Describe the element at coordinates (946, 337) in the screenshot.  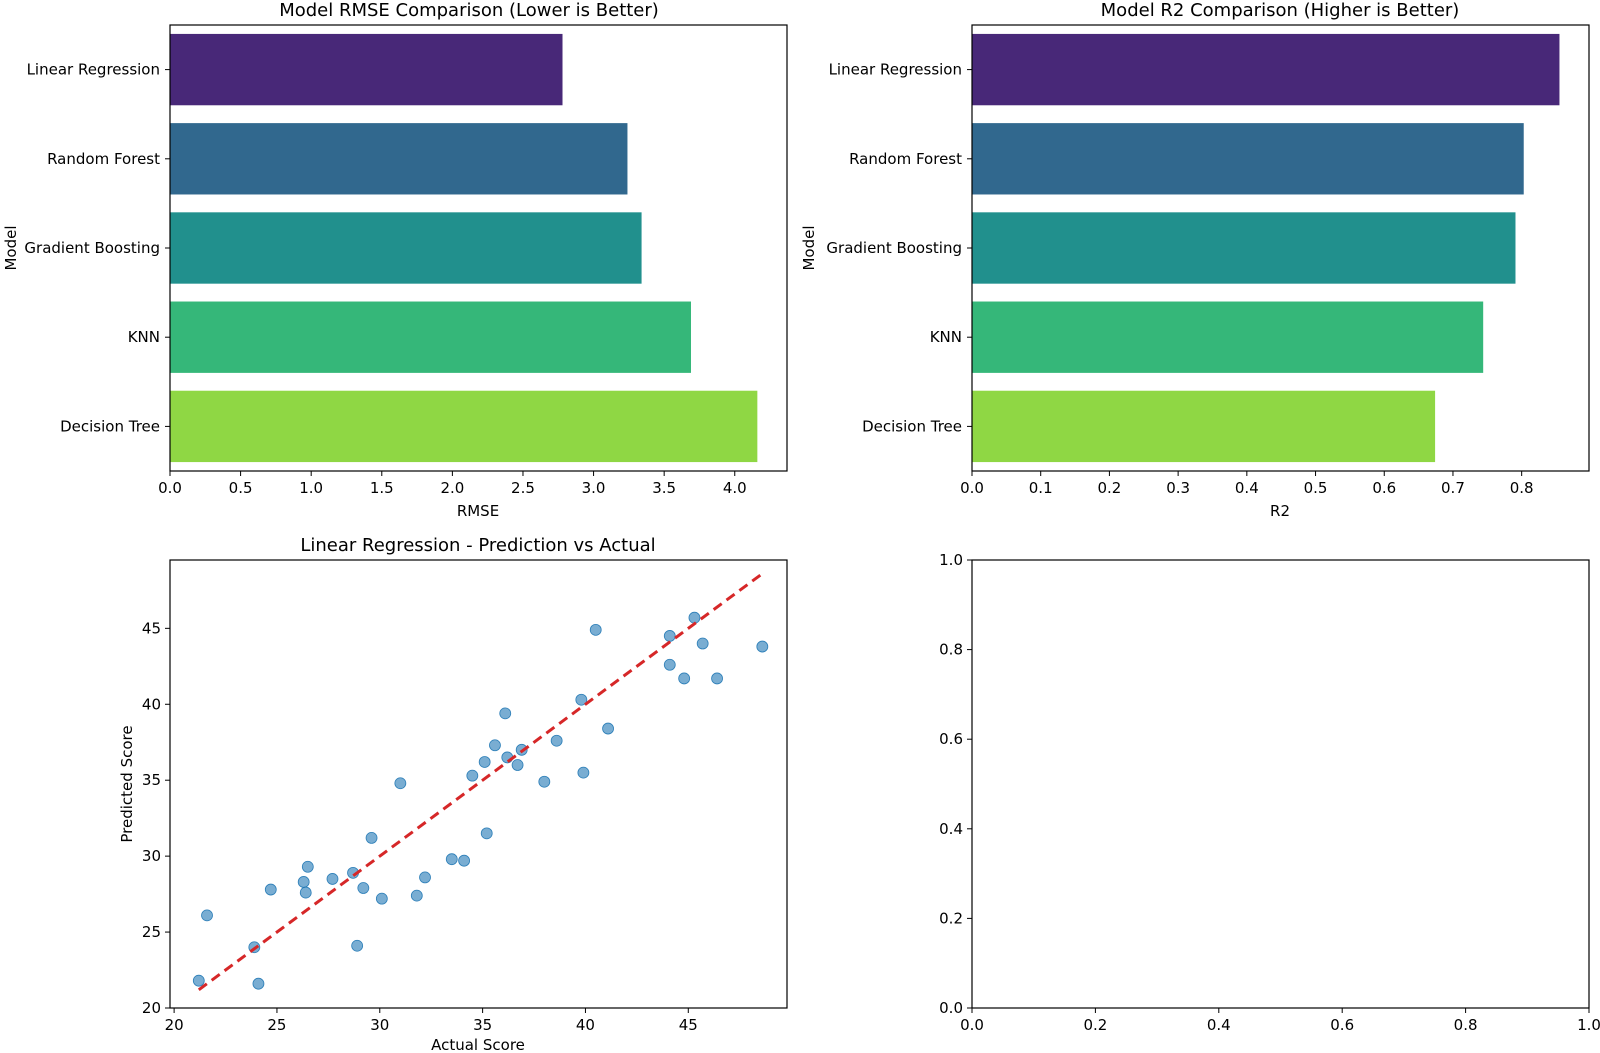
I see `p2-ytick-label: KNN` at that location.